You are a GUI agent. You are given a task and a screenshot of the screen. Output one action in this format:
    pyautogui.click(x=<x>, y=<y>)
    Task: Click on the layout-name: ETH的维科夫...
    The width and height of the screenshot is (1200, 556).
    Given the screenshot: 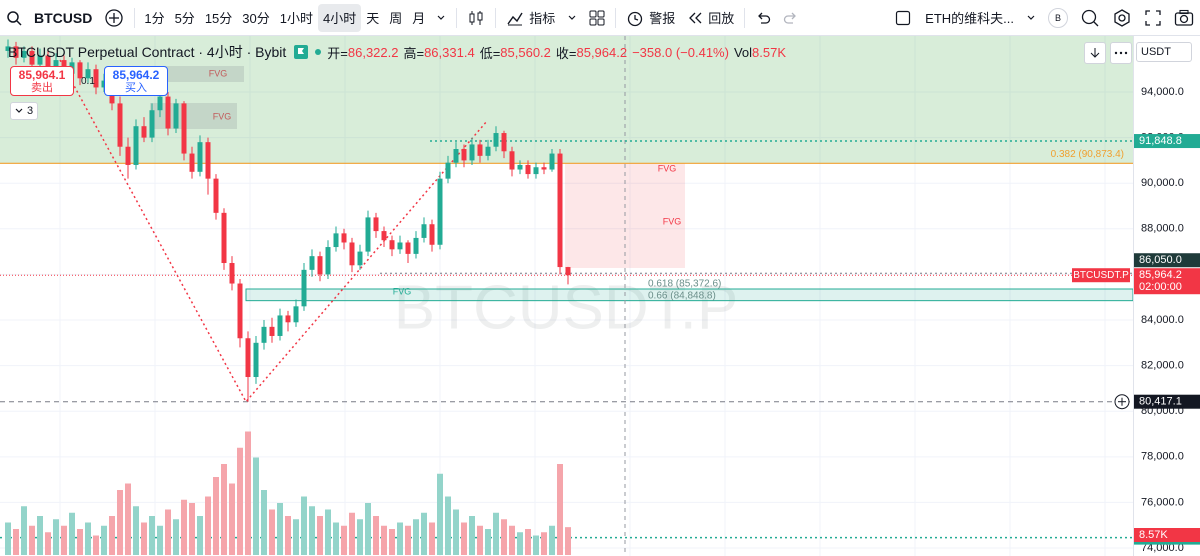 What is the action you would take?
    pyautogui.click(x=969, y=18)
    